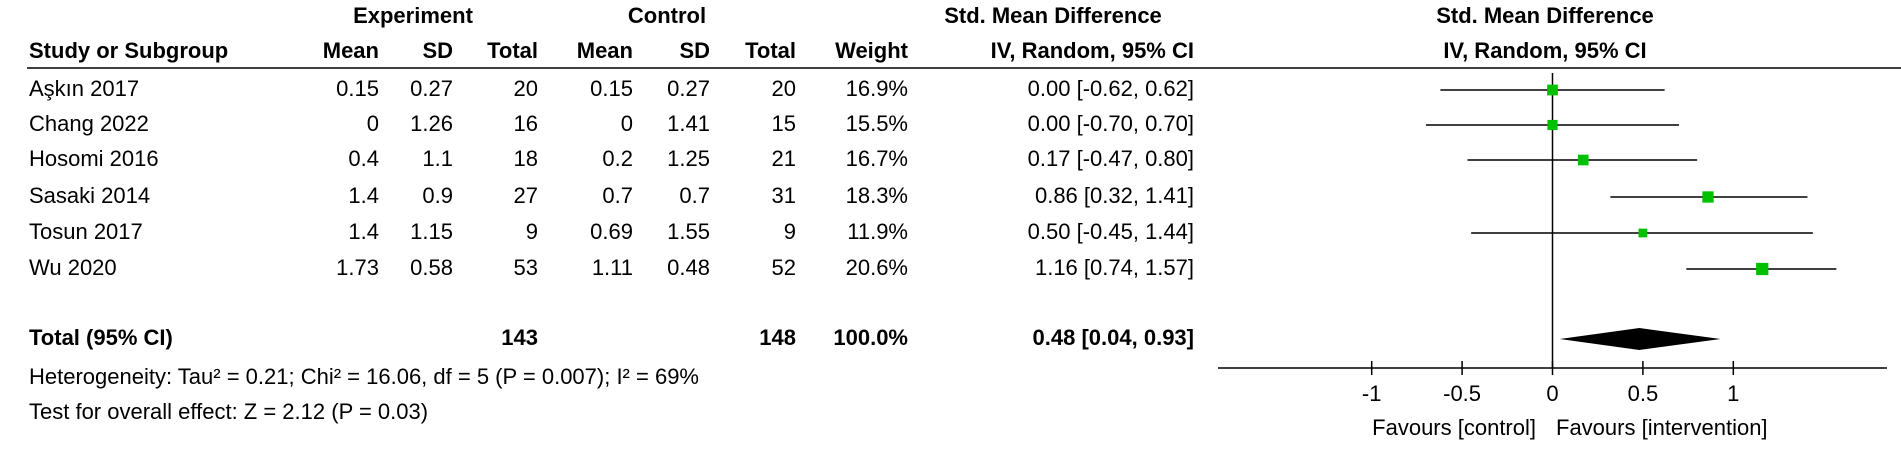 This screenshot has width=1901, height=449. What do you see at coordinates (1640, 339) in the screenshot?
I see `pooled-diamond` at bounding box center [1640, 339].